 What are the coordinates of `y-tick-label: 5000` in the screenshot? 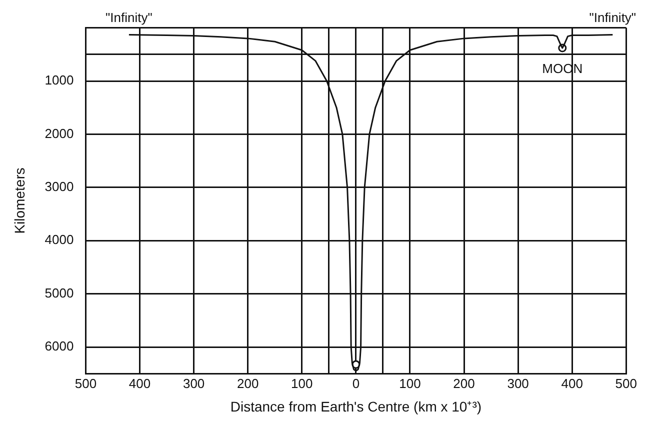 It's located at (59, 292).